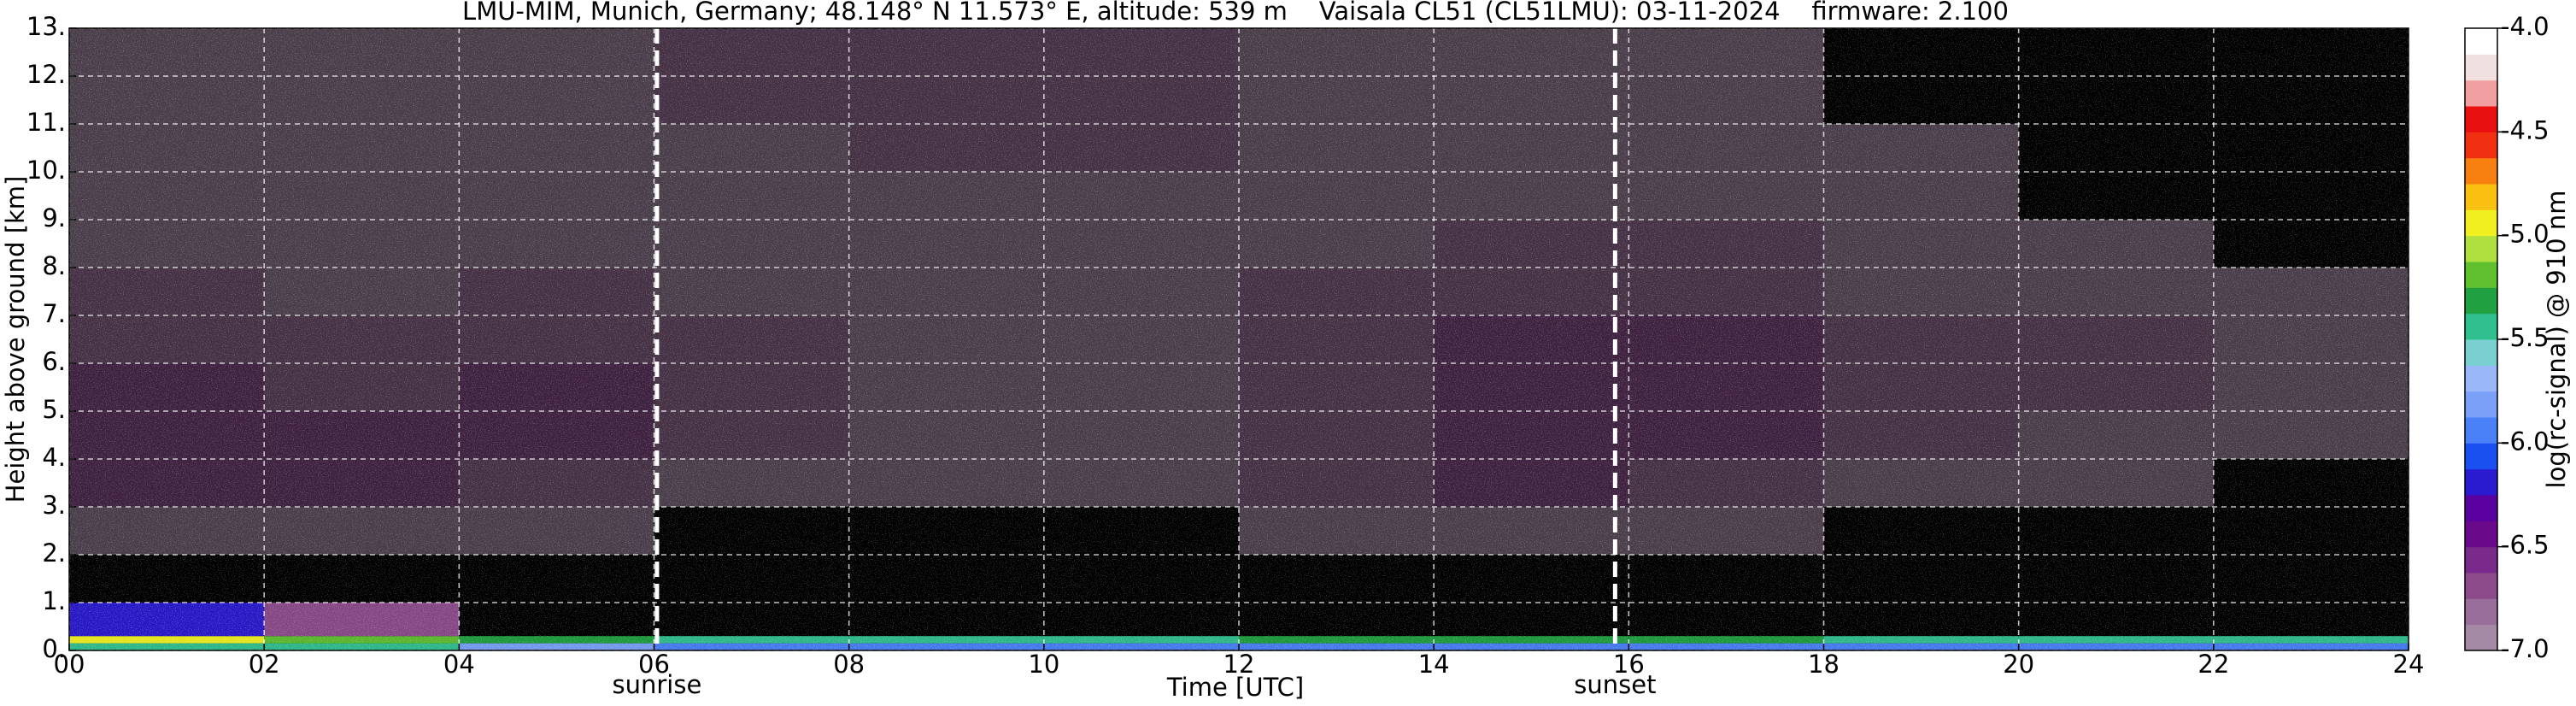 The image size is (2576, 706). Describe the element at coordinates (15, 339) in the screenshot. I see `y-axis-label: Height above ground [km]` at that location.